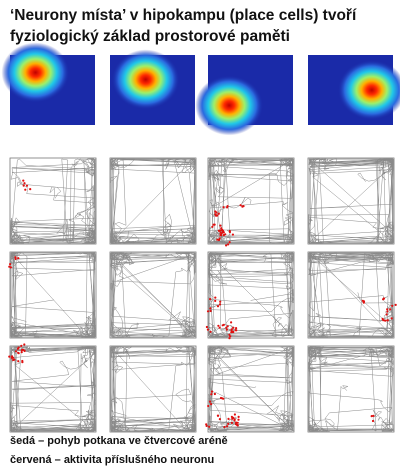 This screenshot has width=400, height=471. I want to click on caption-line: červená – aktivita příslušného neuronu, so click(112, 460).